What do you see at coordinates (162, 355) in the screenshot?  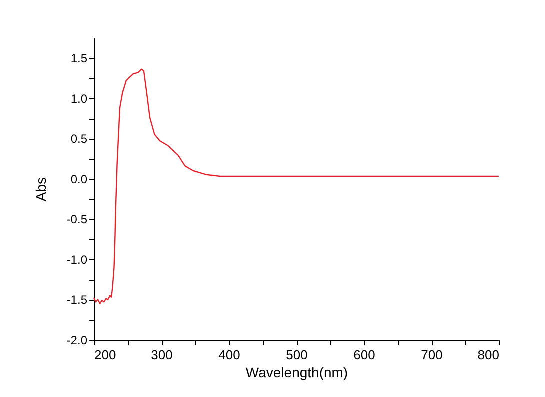 I see `x-tick-label: 300` at bounding box center [162, 355].